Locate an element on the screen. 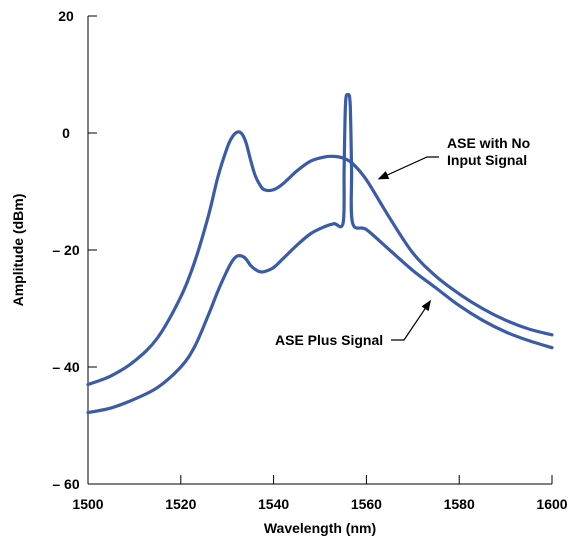 The width and height of the screenshot is (571, 546). annotation-ase-no-input: ASE with No Input Signal is located at coordinates (488, 151).